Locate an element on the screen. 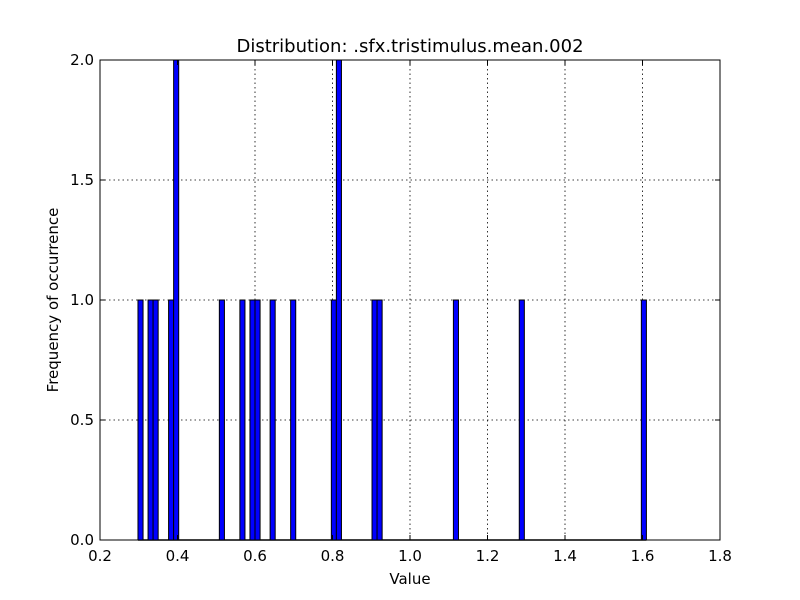  y-tick-label: 1.0 is located at coordinates (82, 300).